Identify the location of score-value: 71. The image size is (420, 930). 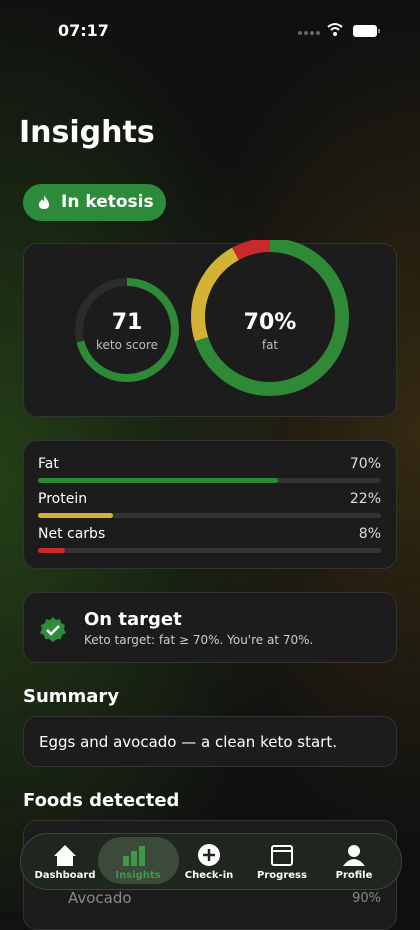
(127, 322).